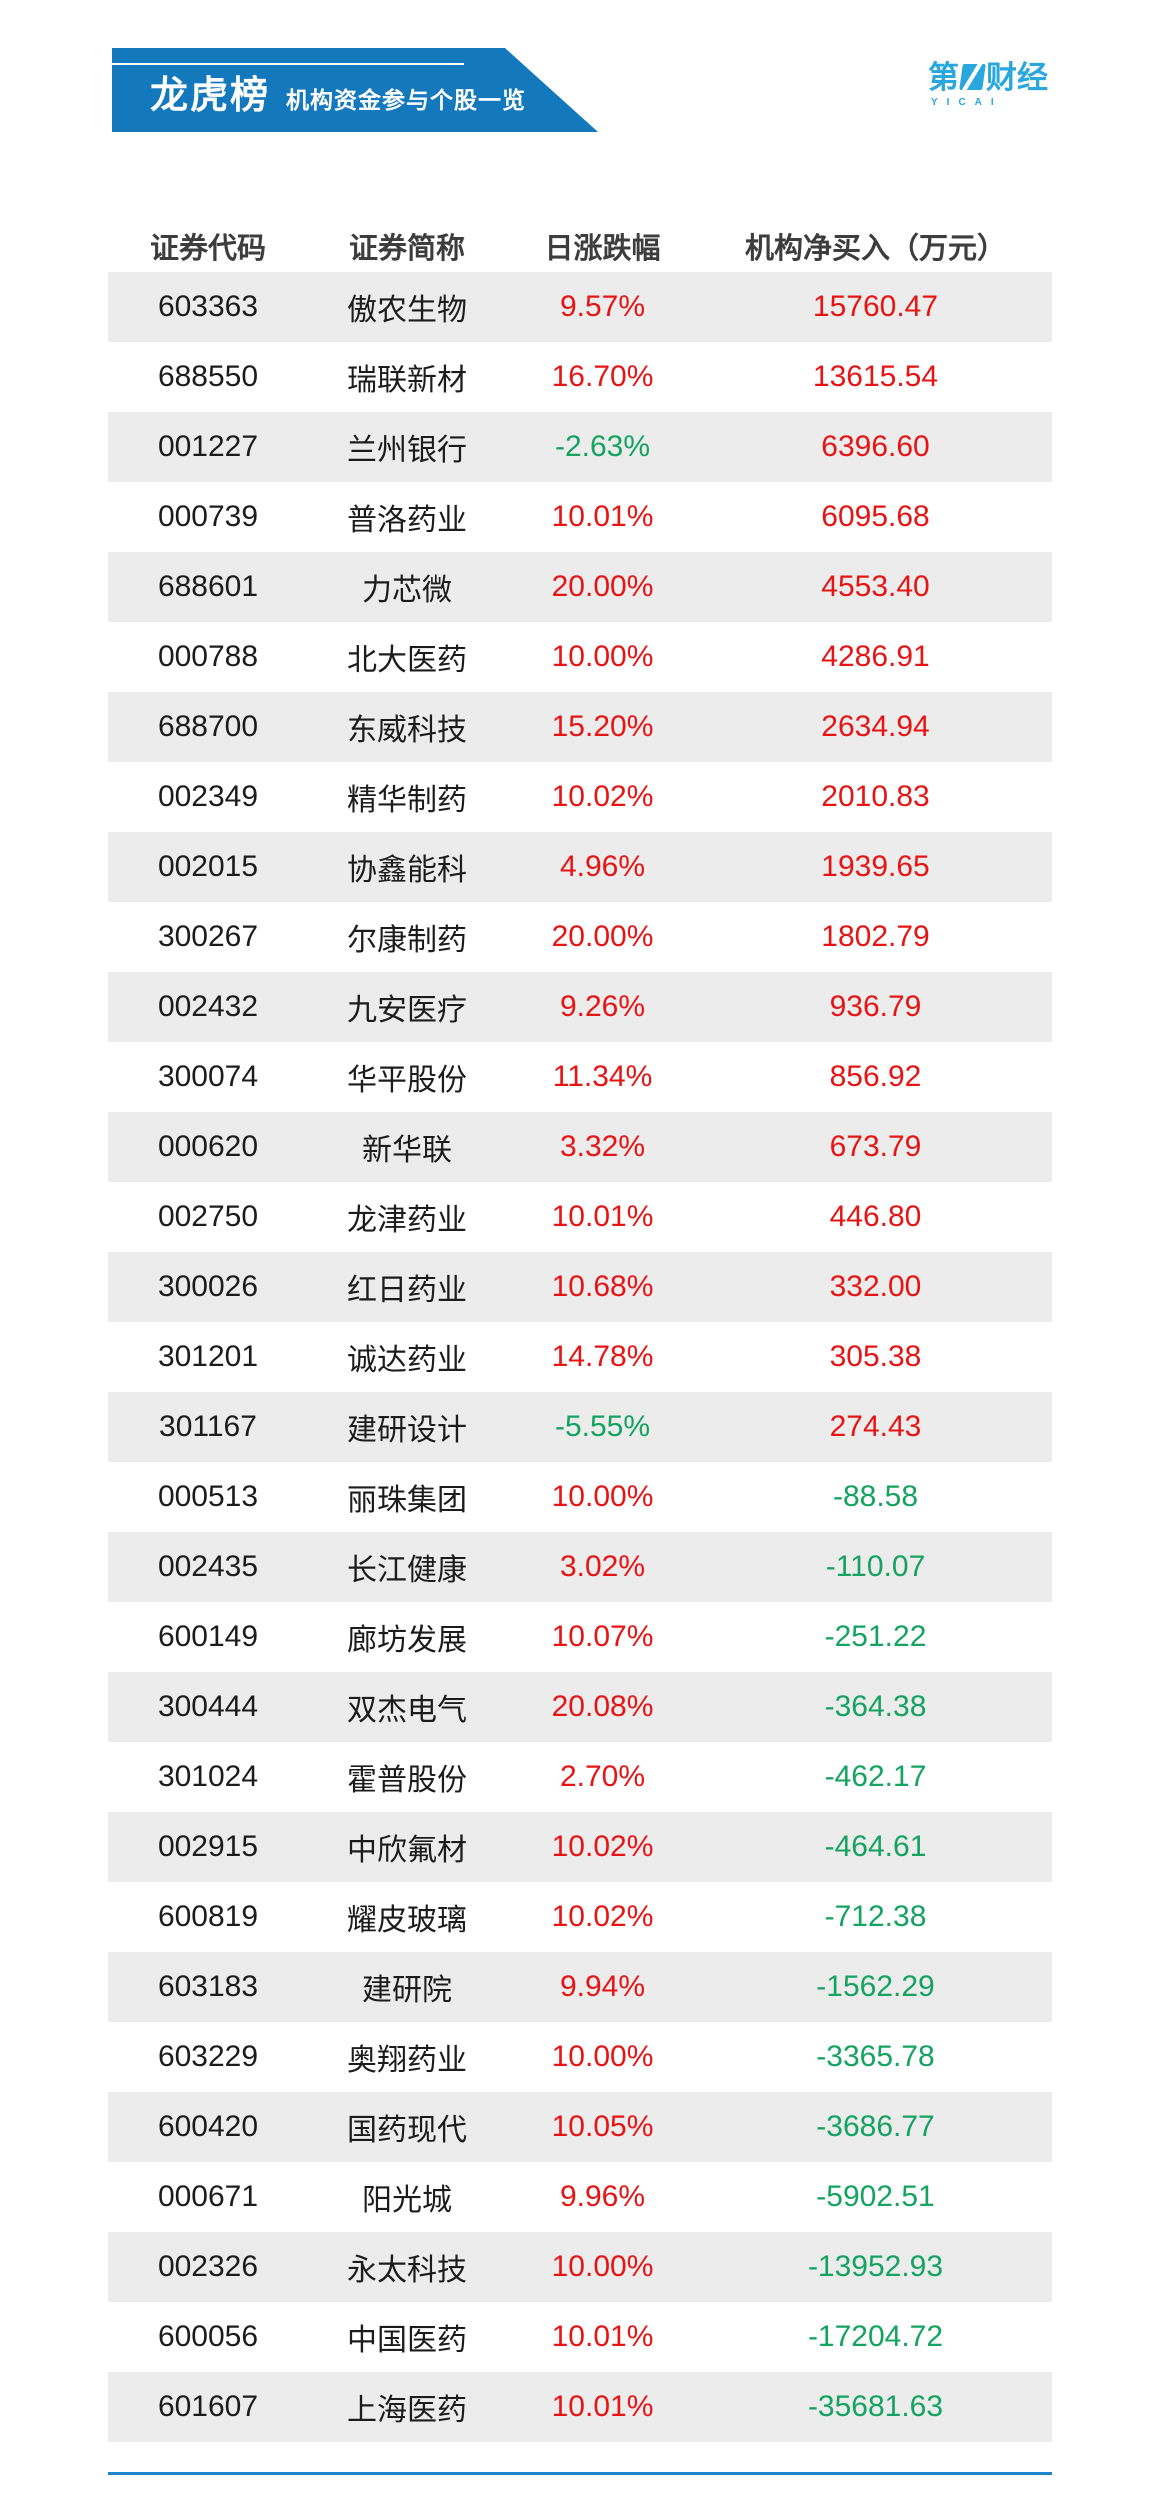 The height and width of the screenshot is (2515, 1150). I want to click on table-row: 301024 霍普股份 2.70% -462.17, so click(580, 1777).